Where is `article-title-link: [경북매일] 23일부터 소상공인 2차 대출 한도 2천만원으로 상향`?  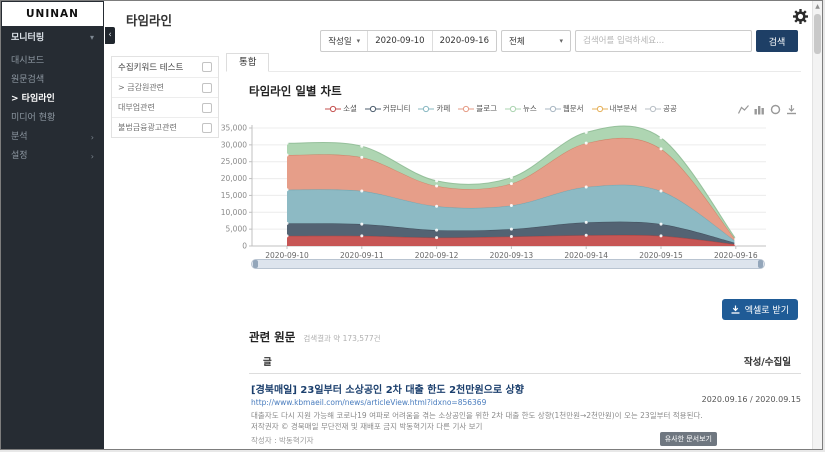
article-title-link: [경북매일] 23일부터 소상공인 2차 대출 한도 2천만원으로 상향 is located at coordinates (387, 390).